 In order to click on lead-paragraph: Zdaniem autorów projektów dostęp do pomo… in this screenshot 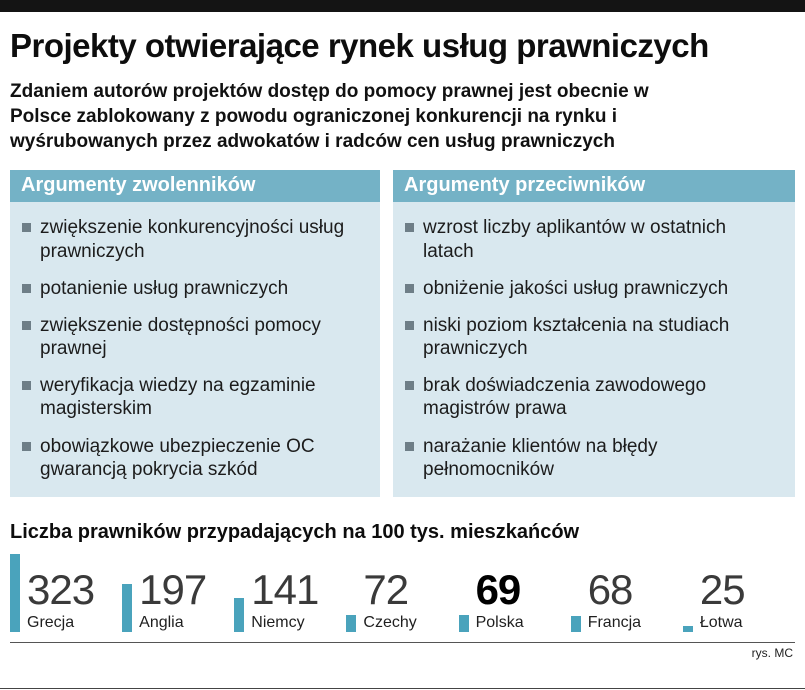, I will do `click(329, 116)`.